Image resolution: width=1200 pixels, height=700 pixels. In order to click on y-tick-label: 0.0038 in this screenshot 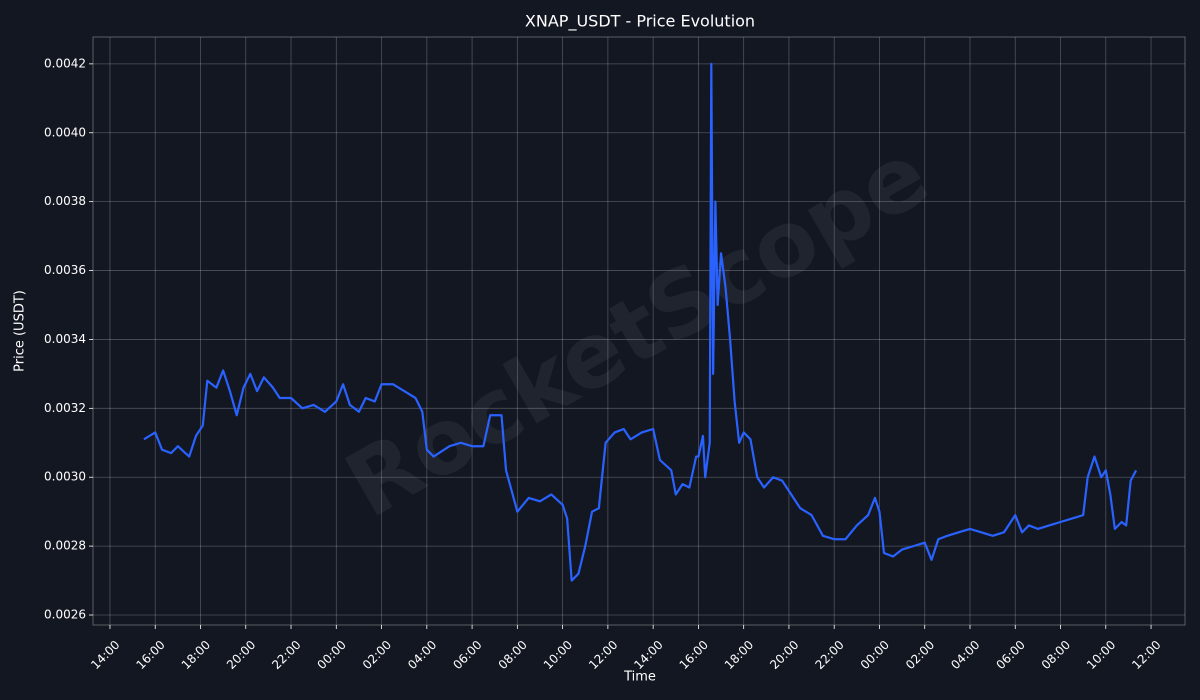, I will do `click(65, 201)`.